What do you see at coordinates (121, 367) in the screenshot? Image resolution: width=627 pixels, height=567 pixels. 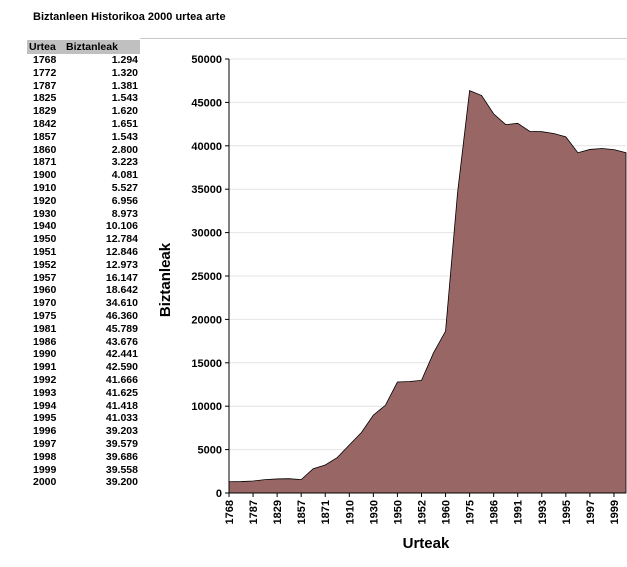 I see `cell-population: 42.590` at bounding box center [121, 367].